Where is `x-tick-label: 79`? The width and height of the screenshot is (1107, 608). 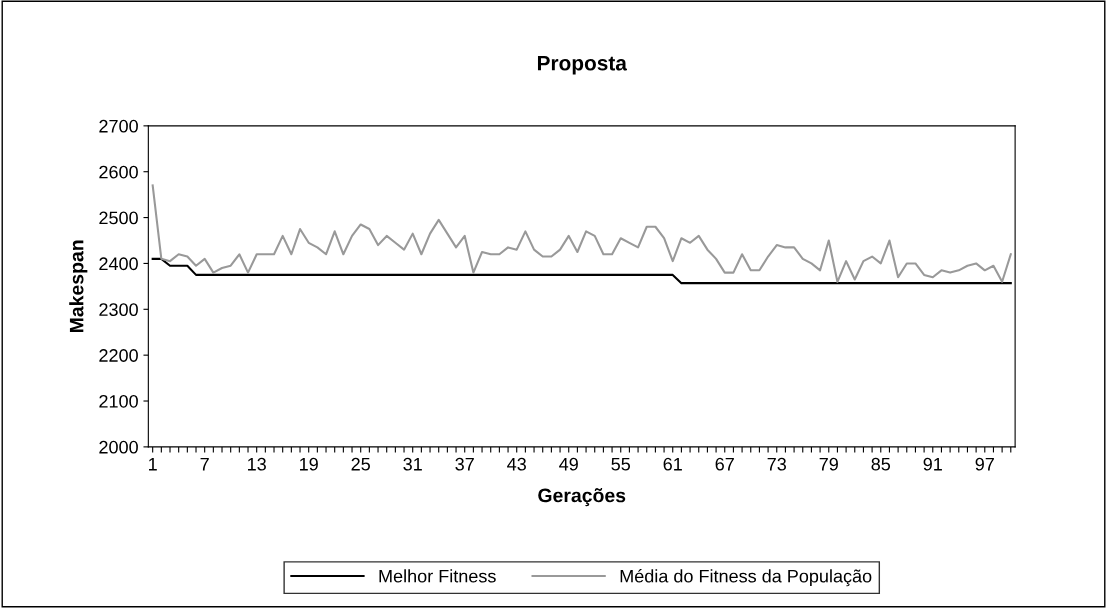
x-tick-label: 79 is located at coordinates (828, 464).